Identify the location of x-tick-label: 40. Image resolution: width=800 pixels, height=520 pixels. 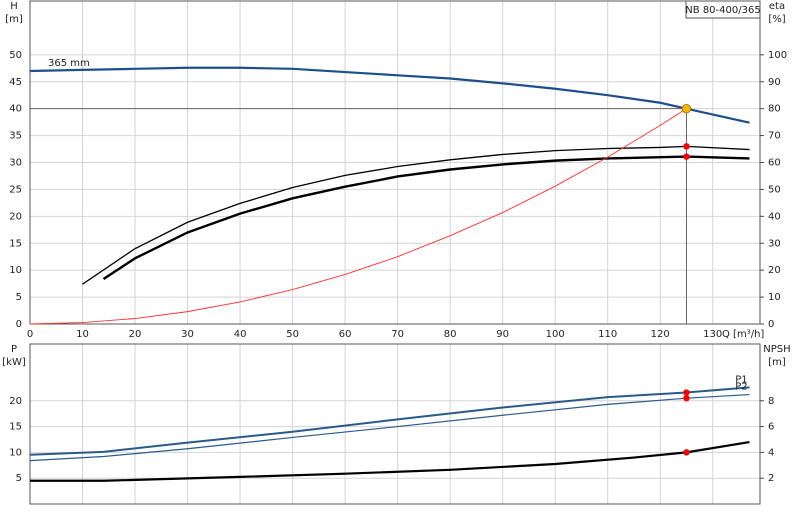
(240, 334).